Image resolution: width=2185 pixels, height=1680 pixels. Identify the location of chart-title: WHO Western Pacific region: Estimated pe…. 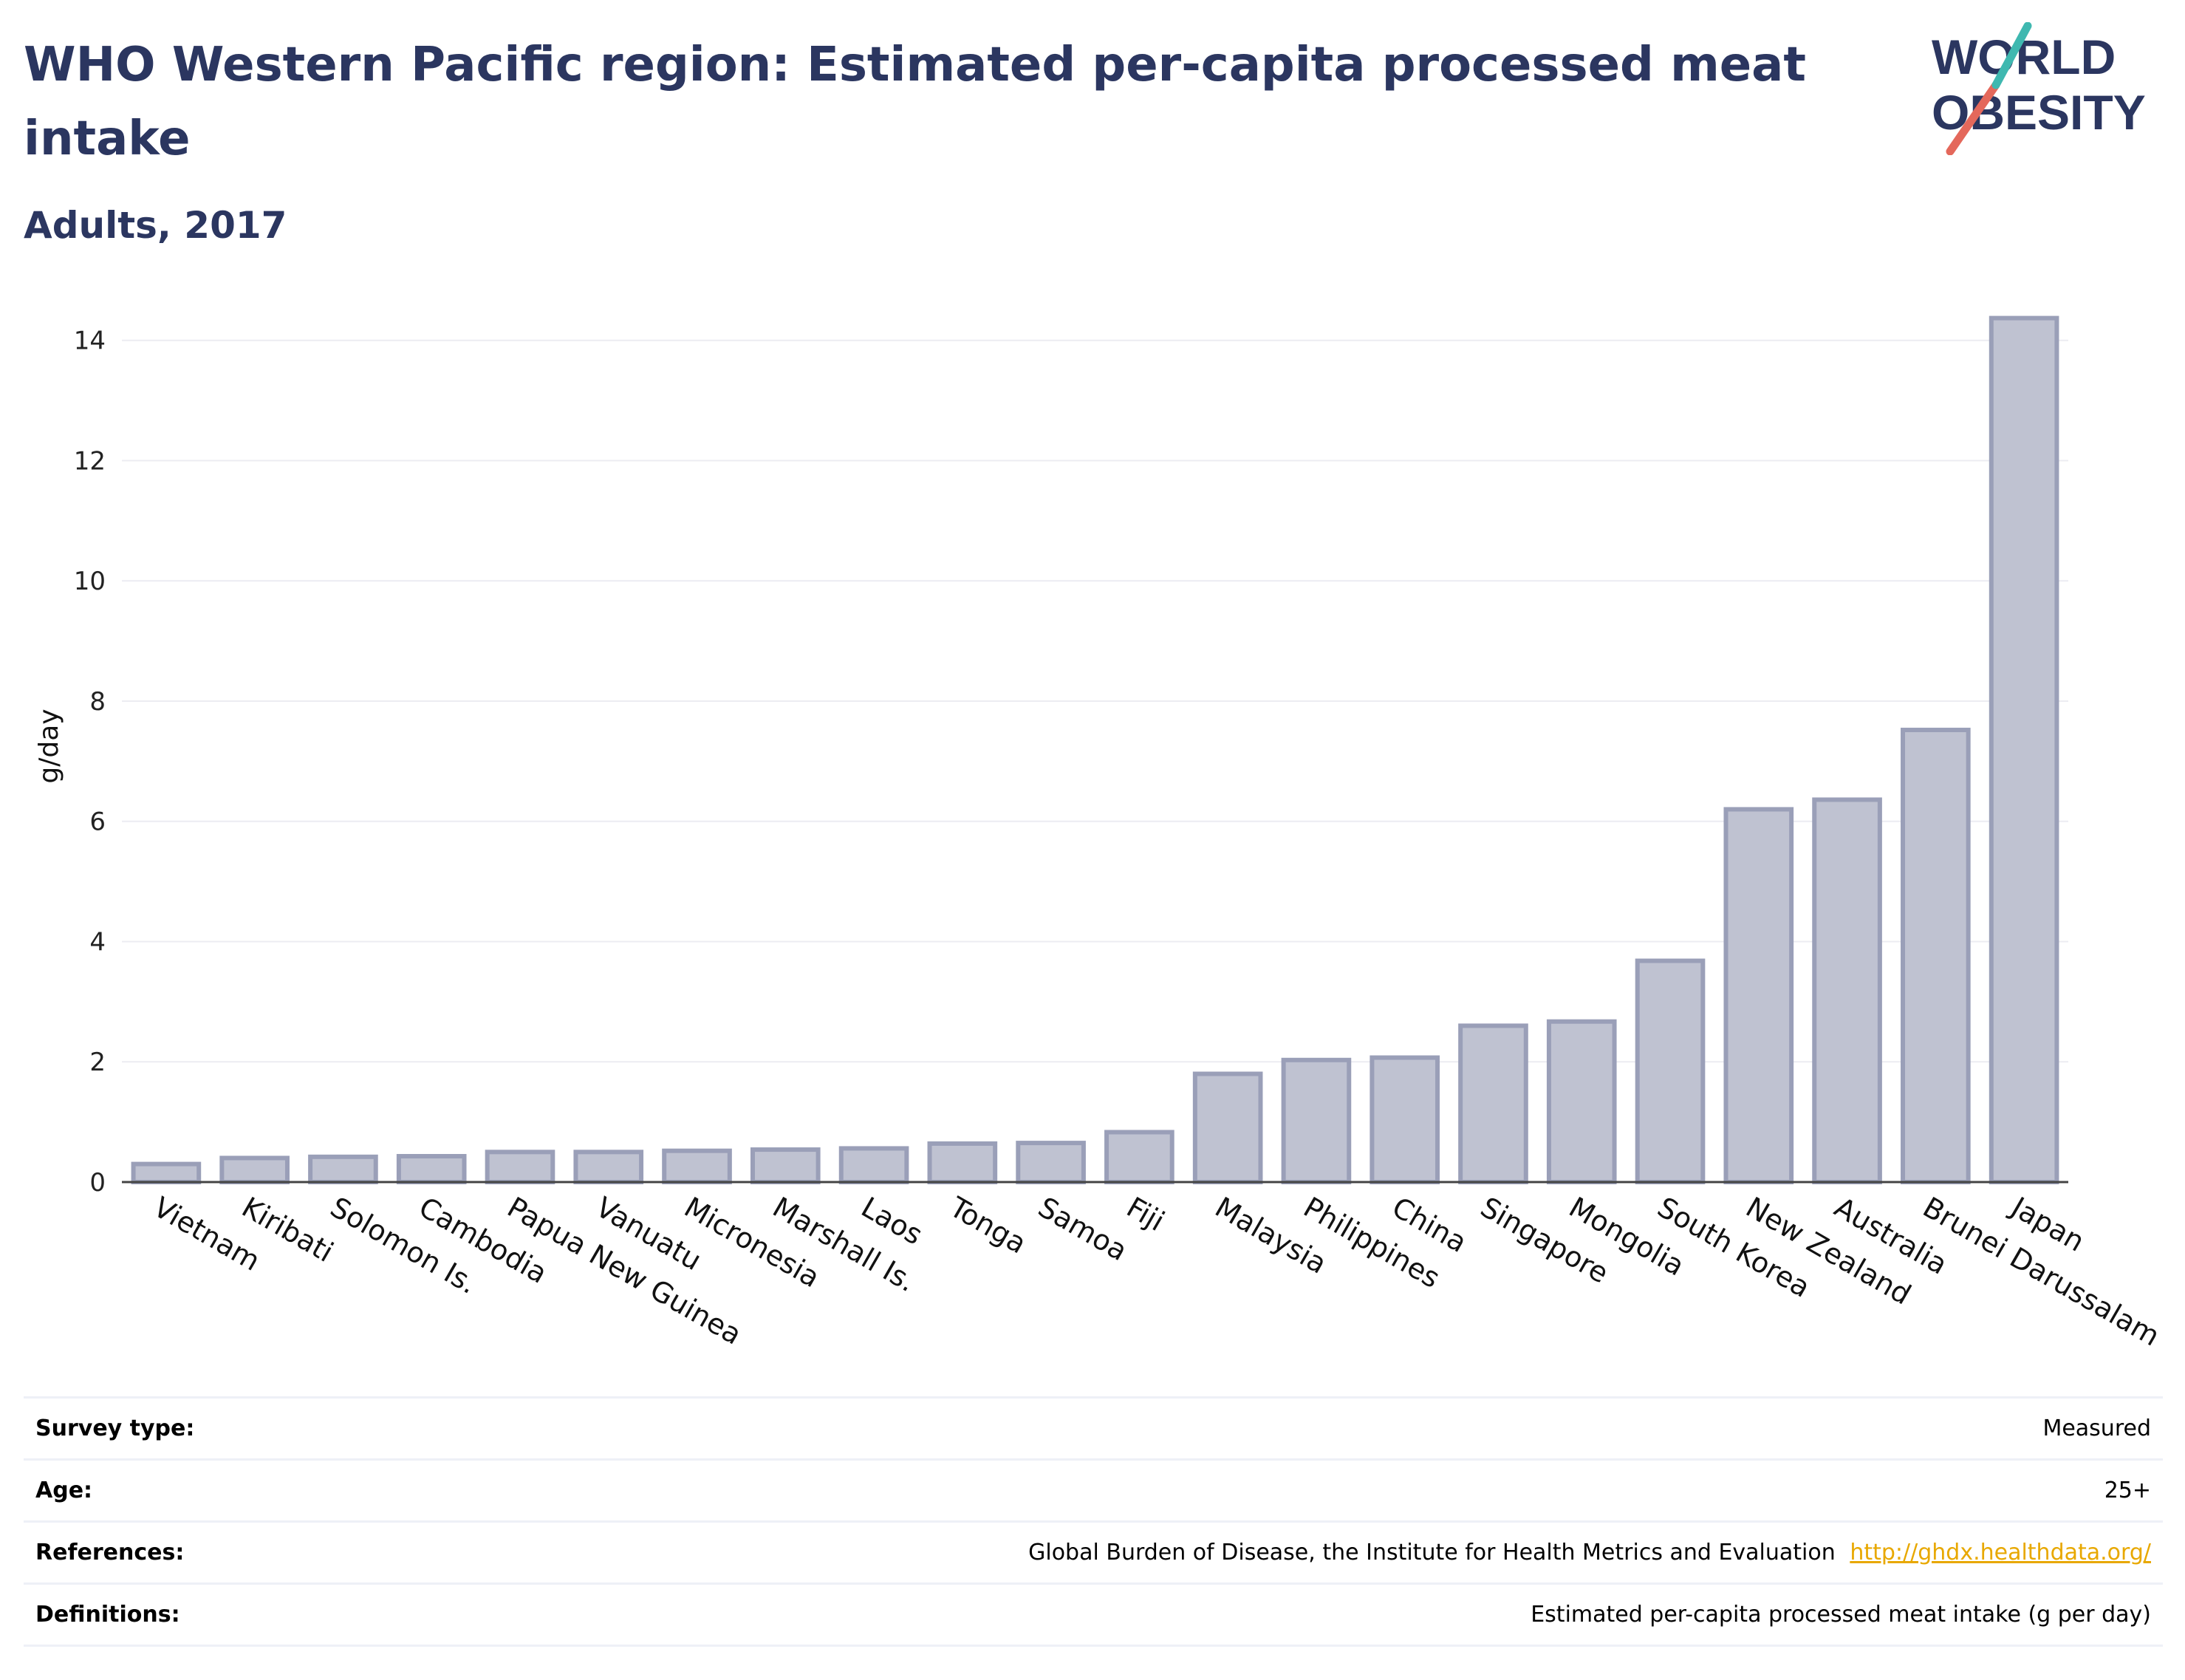
(915, 102).